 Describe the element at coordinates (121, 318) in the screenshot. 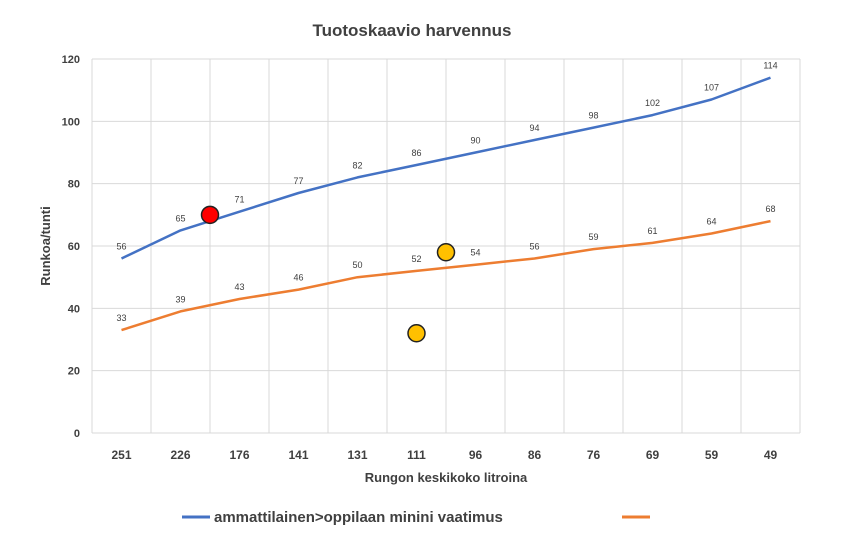

I see `data-label: 33` at that location.